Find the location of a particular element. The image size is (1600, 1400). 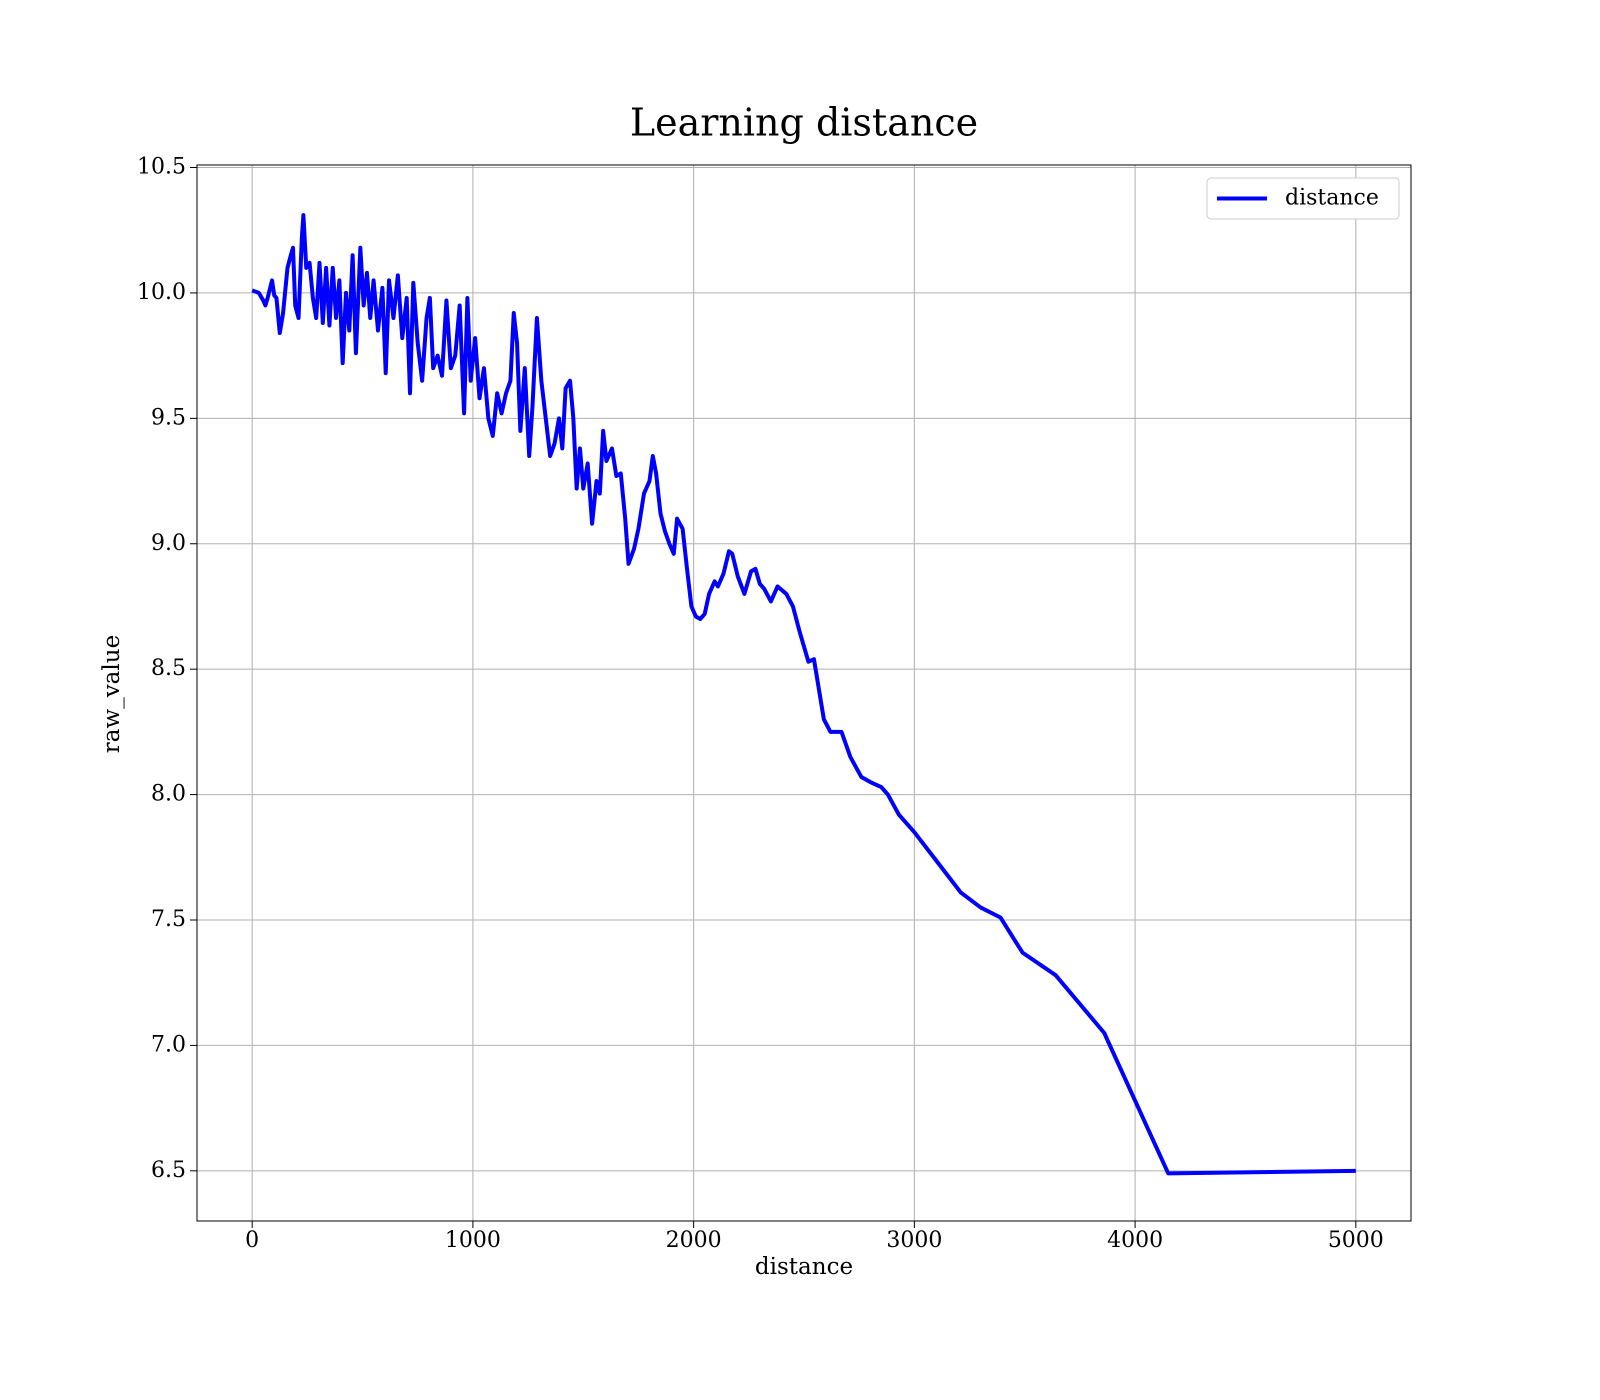

x-axis-label: distance is located at coordinates (804, 1267).